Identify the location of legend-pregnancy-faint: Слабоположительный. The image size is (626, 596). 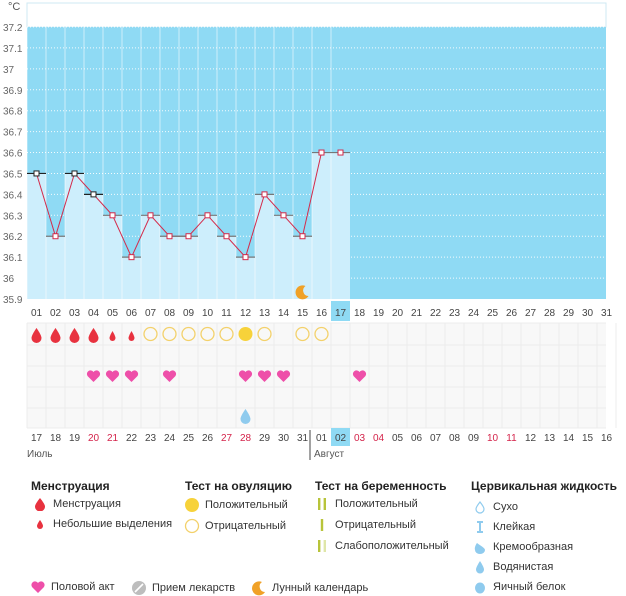
(381, 546).